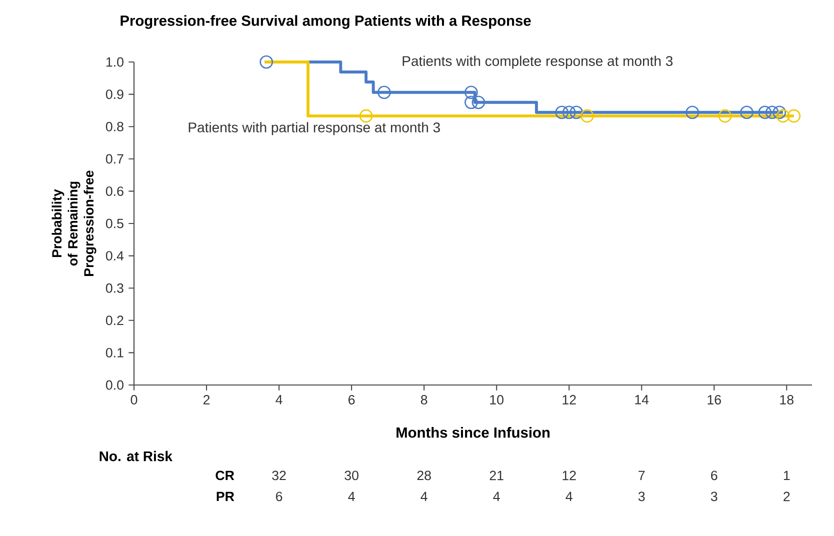 The image size is (834, 536). I want to click on text: No. at Risk, so click(136, 456).